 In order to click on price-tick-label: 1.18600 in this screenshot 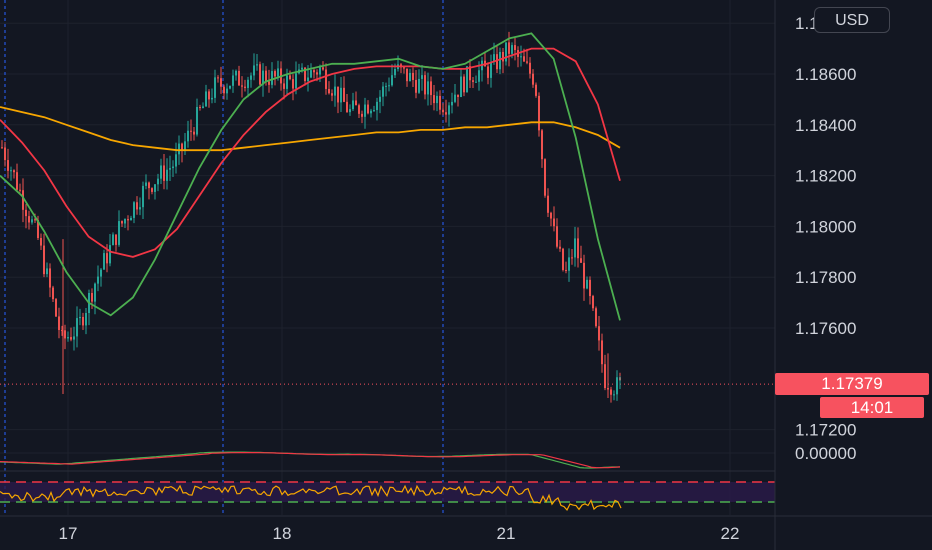, I will do `click(825, 74)`.